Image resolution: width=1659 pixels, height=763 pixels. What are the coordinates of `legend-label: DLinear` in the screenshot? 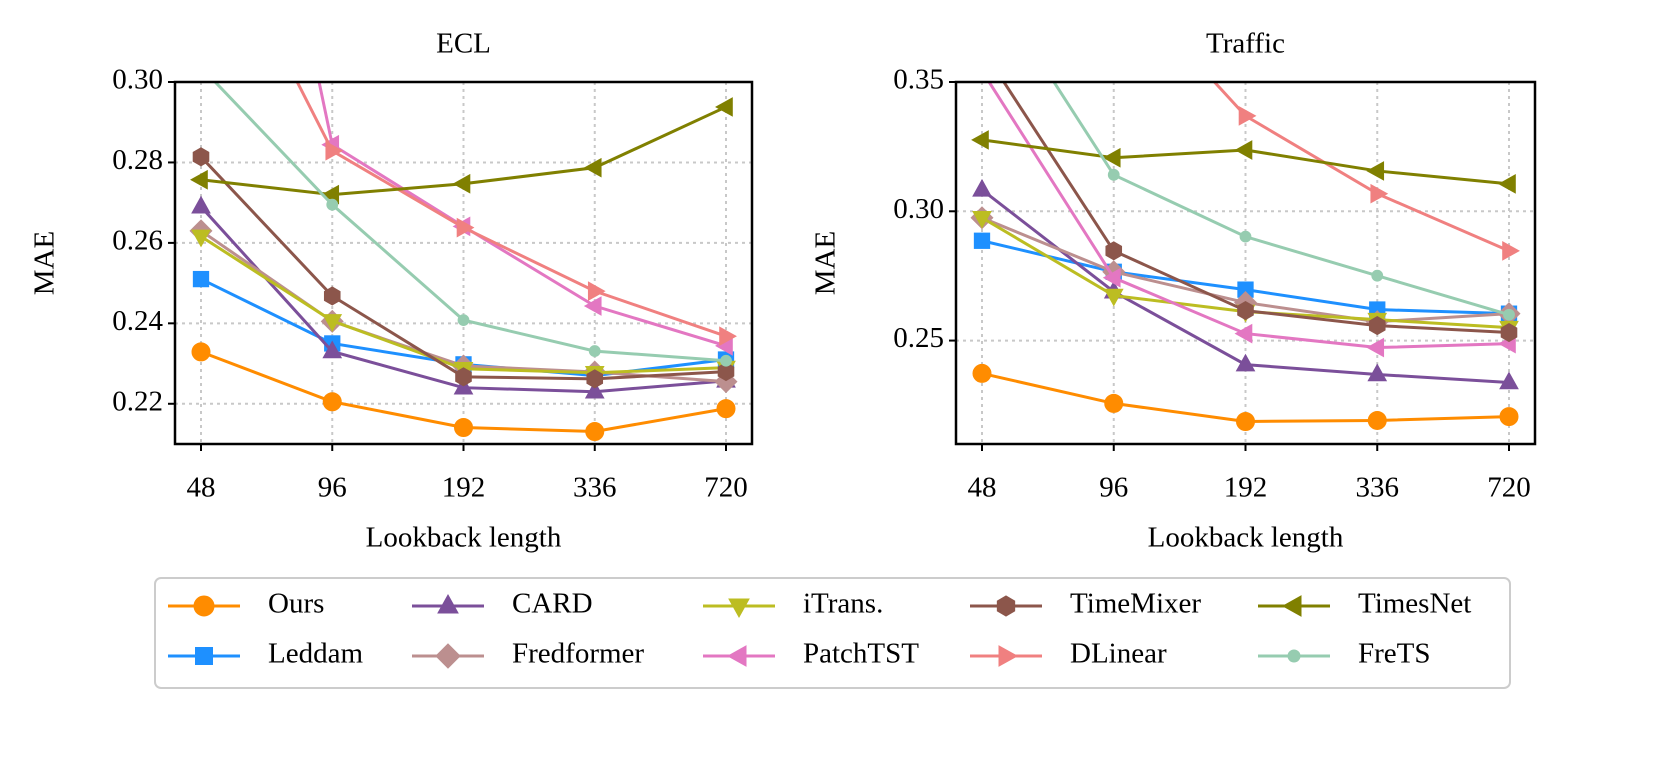 It's located at (1118, 654).